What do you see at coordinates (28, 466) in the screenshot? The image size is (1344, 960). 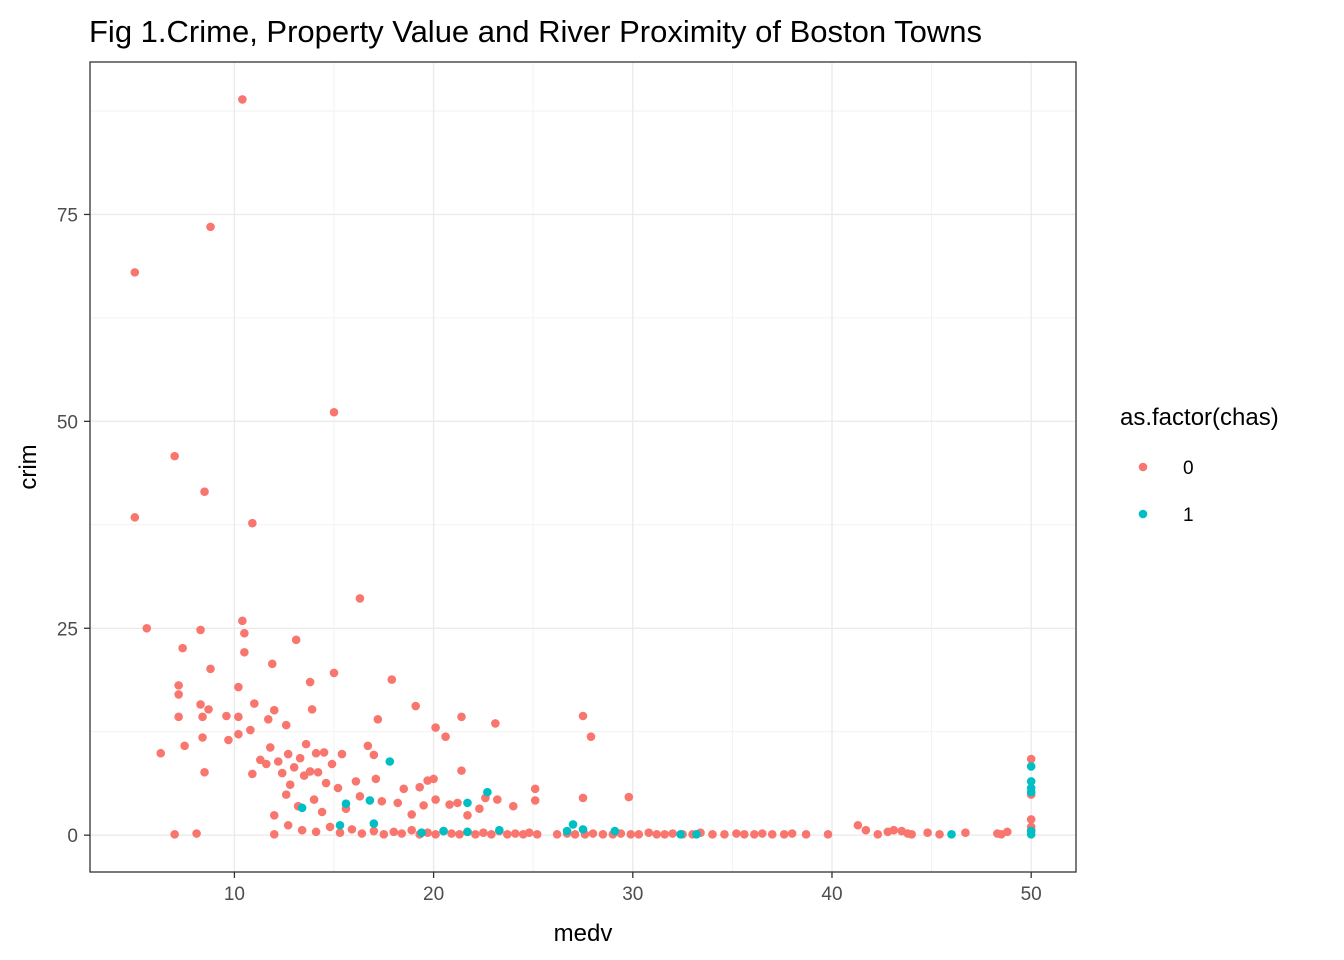 I see `y-axis-title: crim` at bounding box center [28, 466].